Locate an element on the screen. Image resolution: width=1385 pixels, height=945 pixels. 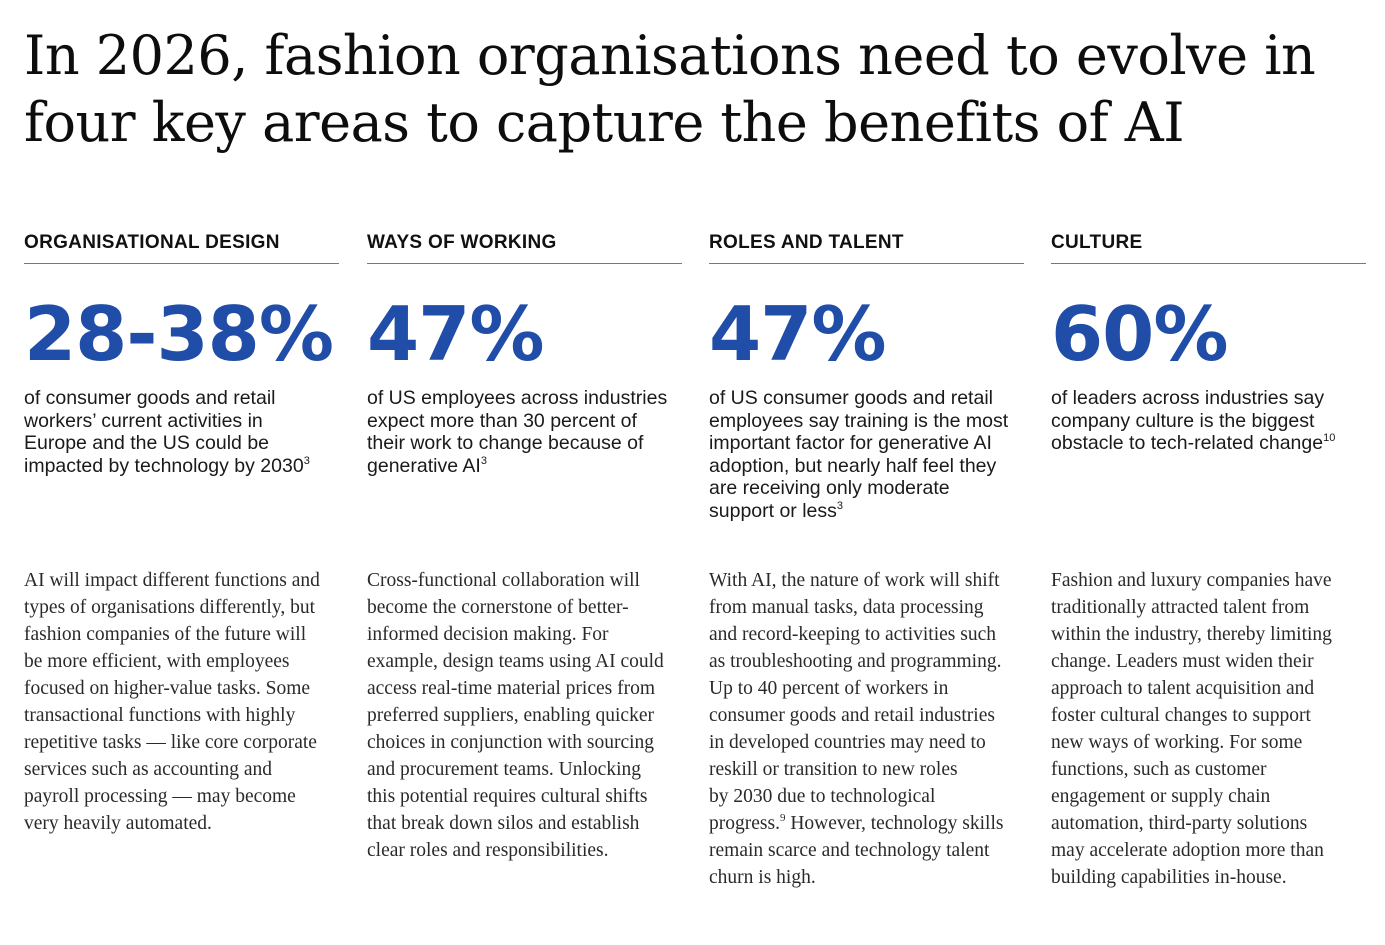
stat-desc-line: of leaders across industries say is located at coordinates (1188, 398).